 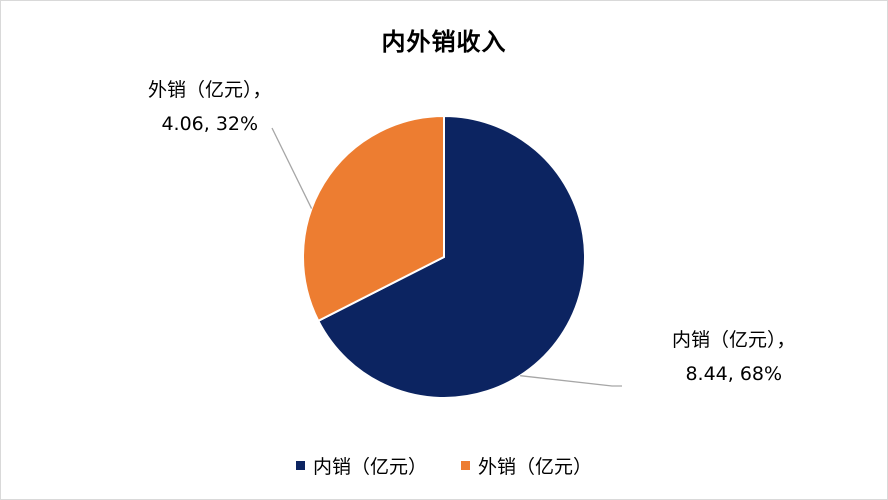 I want to click on data-label-domestic-value: 8.44, 68%, so click(x=734, y=374).